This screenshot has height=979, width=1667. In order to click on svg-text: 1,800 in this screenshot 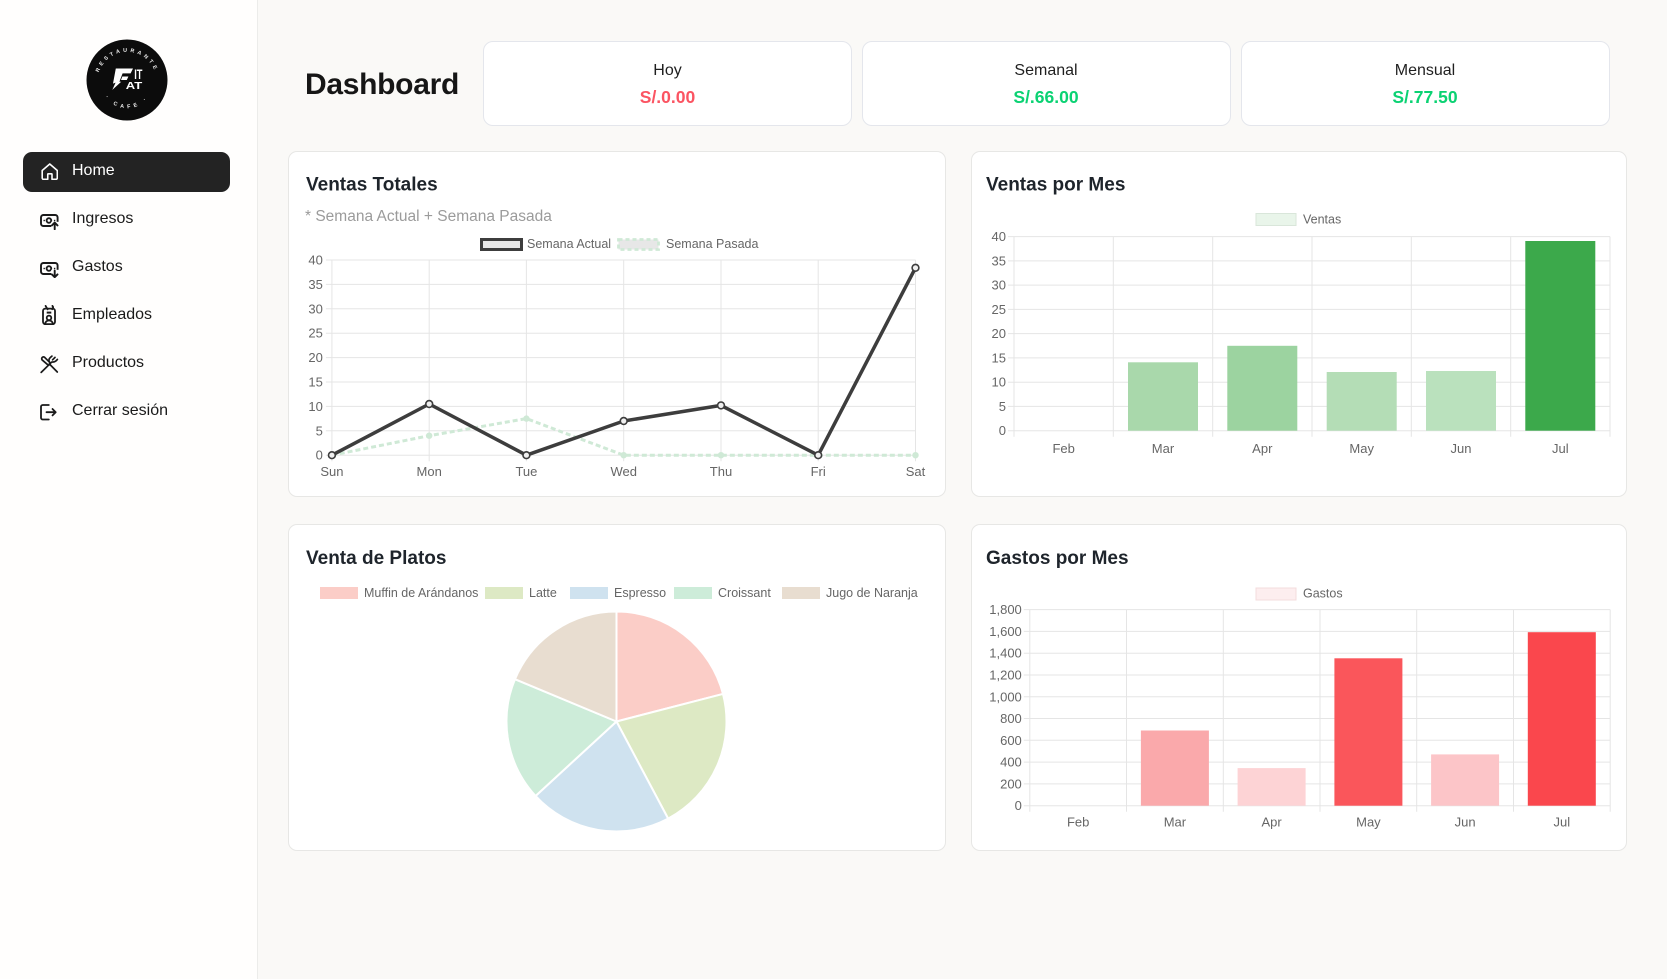, I will do `click(1005, 609)`.